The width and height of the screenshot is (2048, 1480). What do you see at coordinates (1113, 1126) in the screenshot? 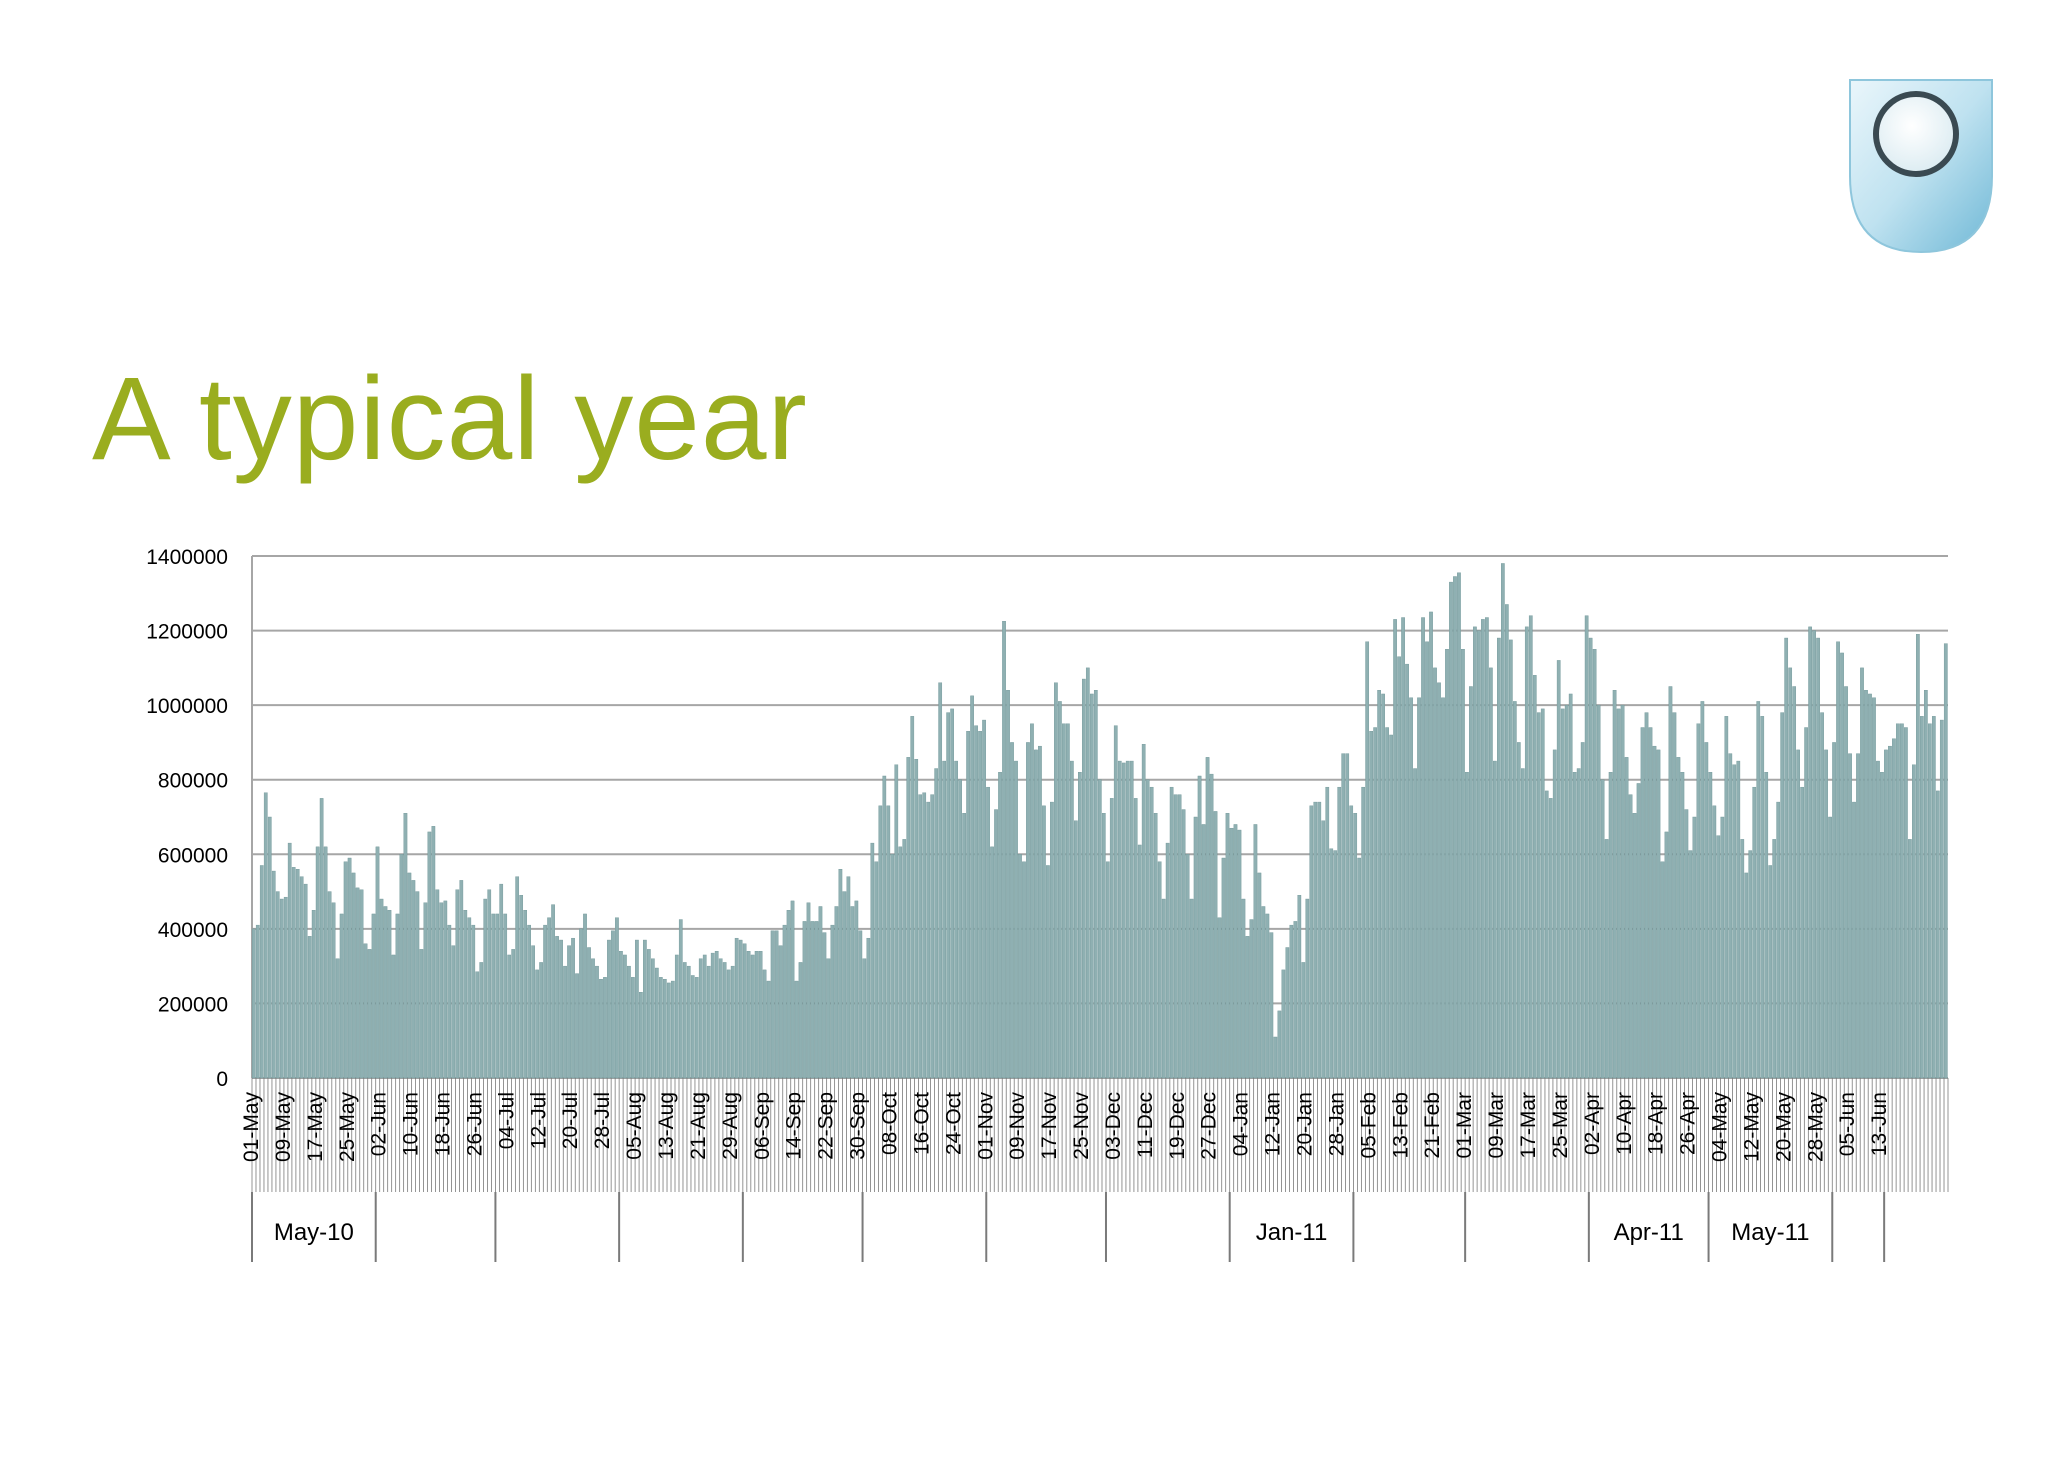
I see `x-tick-label: 03-Dec` at bounding box center [1113, 1126].